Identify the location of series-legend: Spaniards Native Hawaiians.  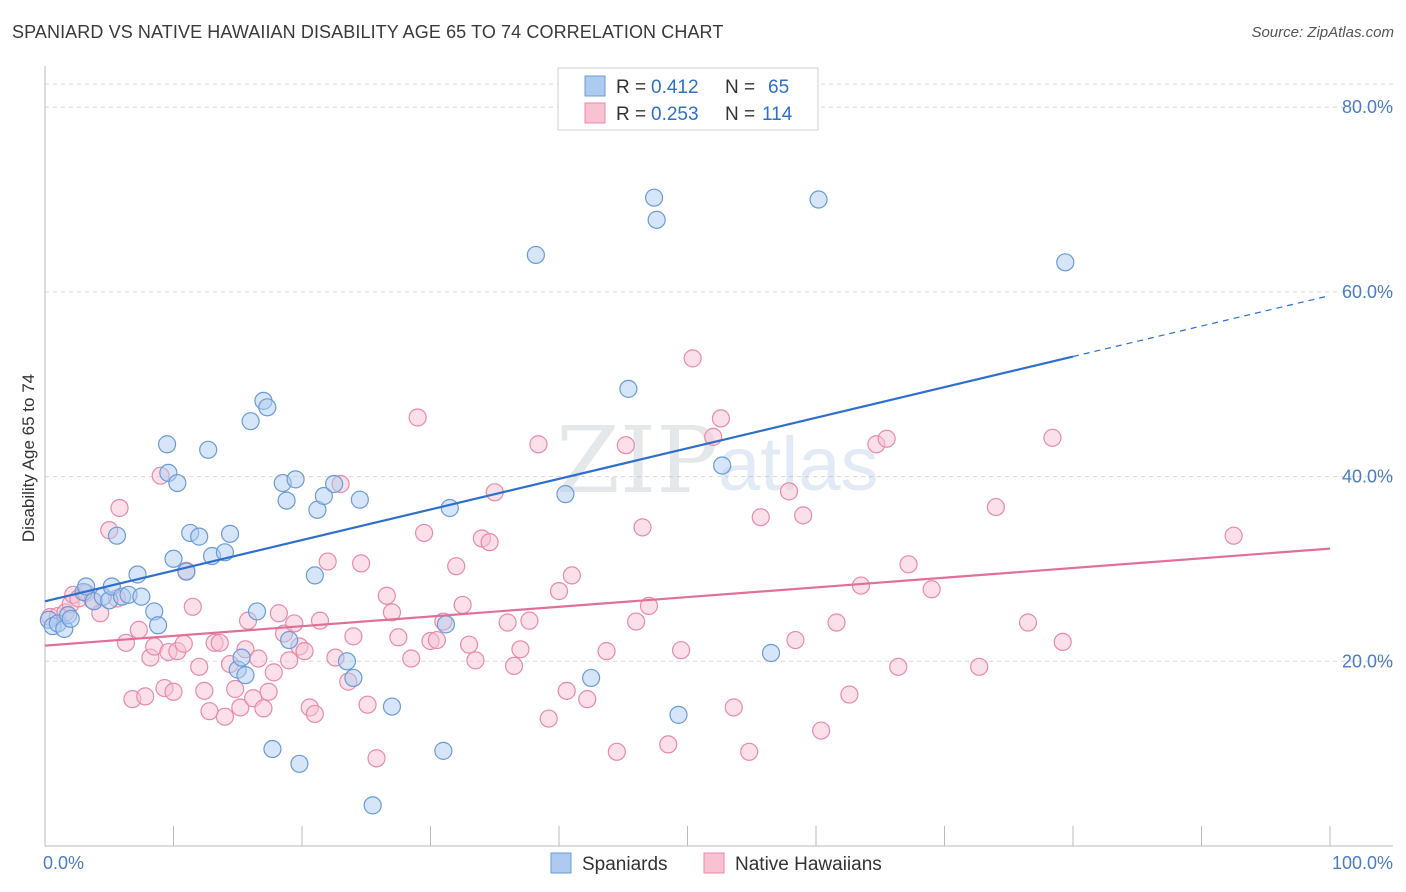
(716, 863).